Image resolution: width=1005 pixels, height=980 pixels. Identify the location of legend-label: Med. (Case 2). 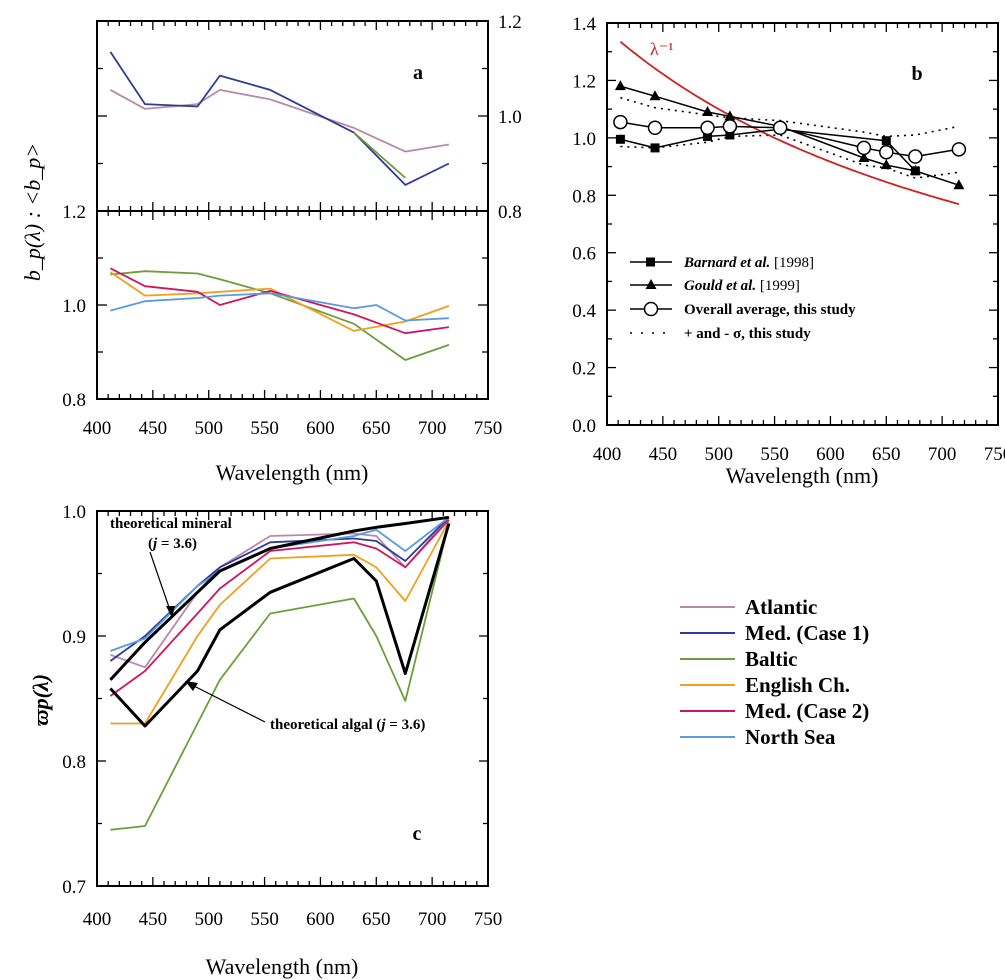
(807, 711).